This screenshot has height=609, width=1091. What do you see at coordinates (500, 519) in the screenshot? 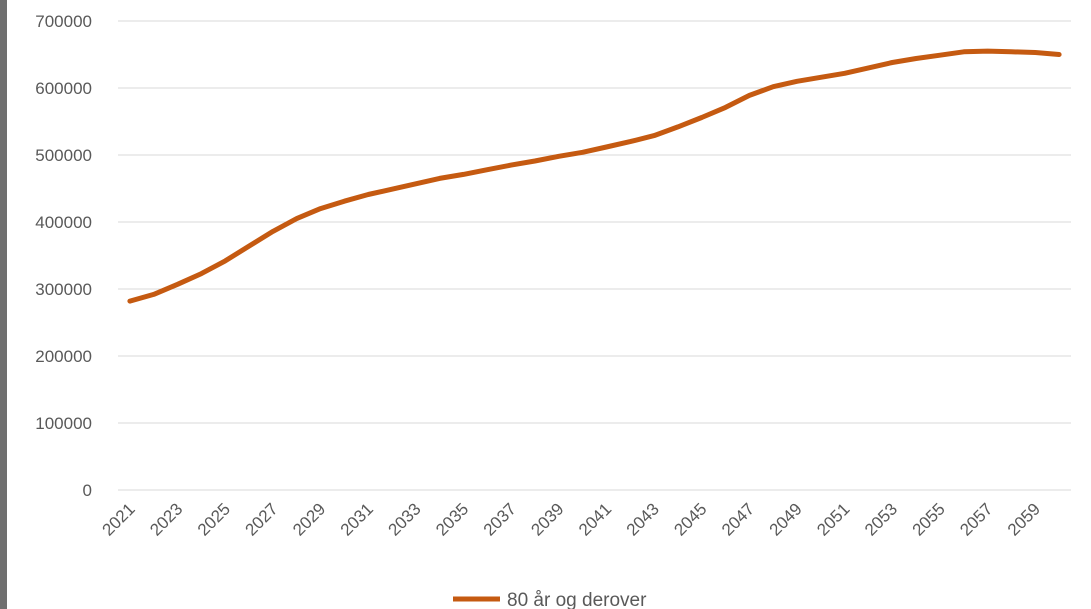
I see `x-tick-label: 2037` at bounding box center [500, 519].